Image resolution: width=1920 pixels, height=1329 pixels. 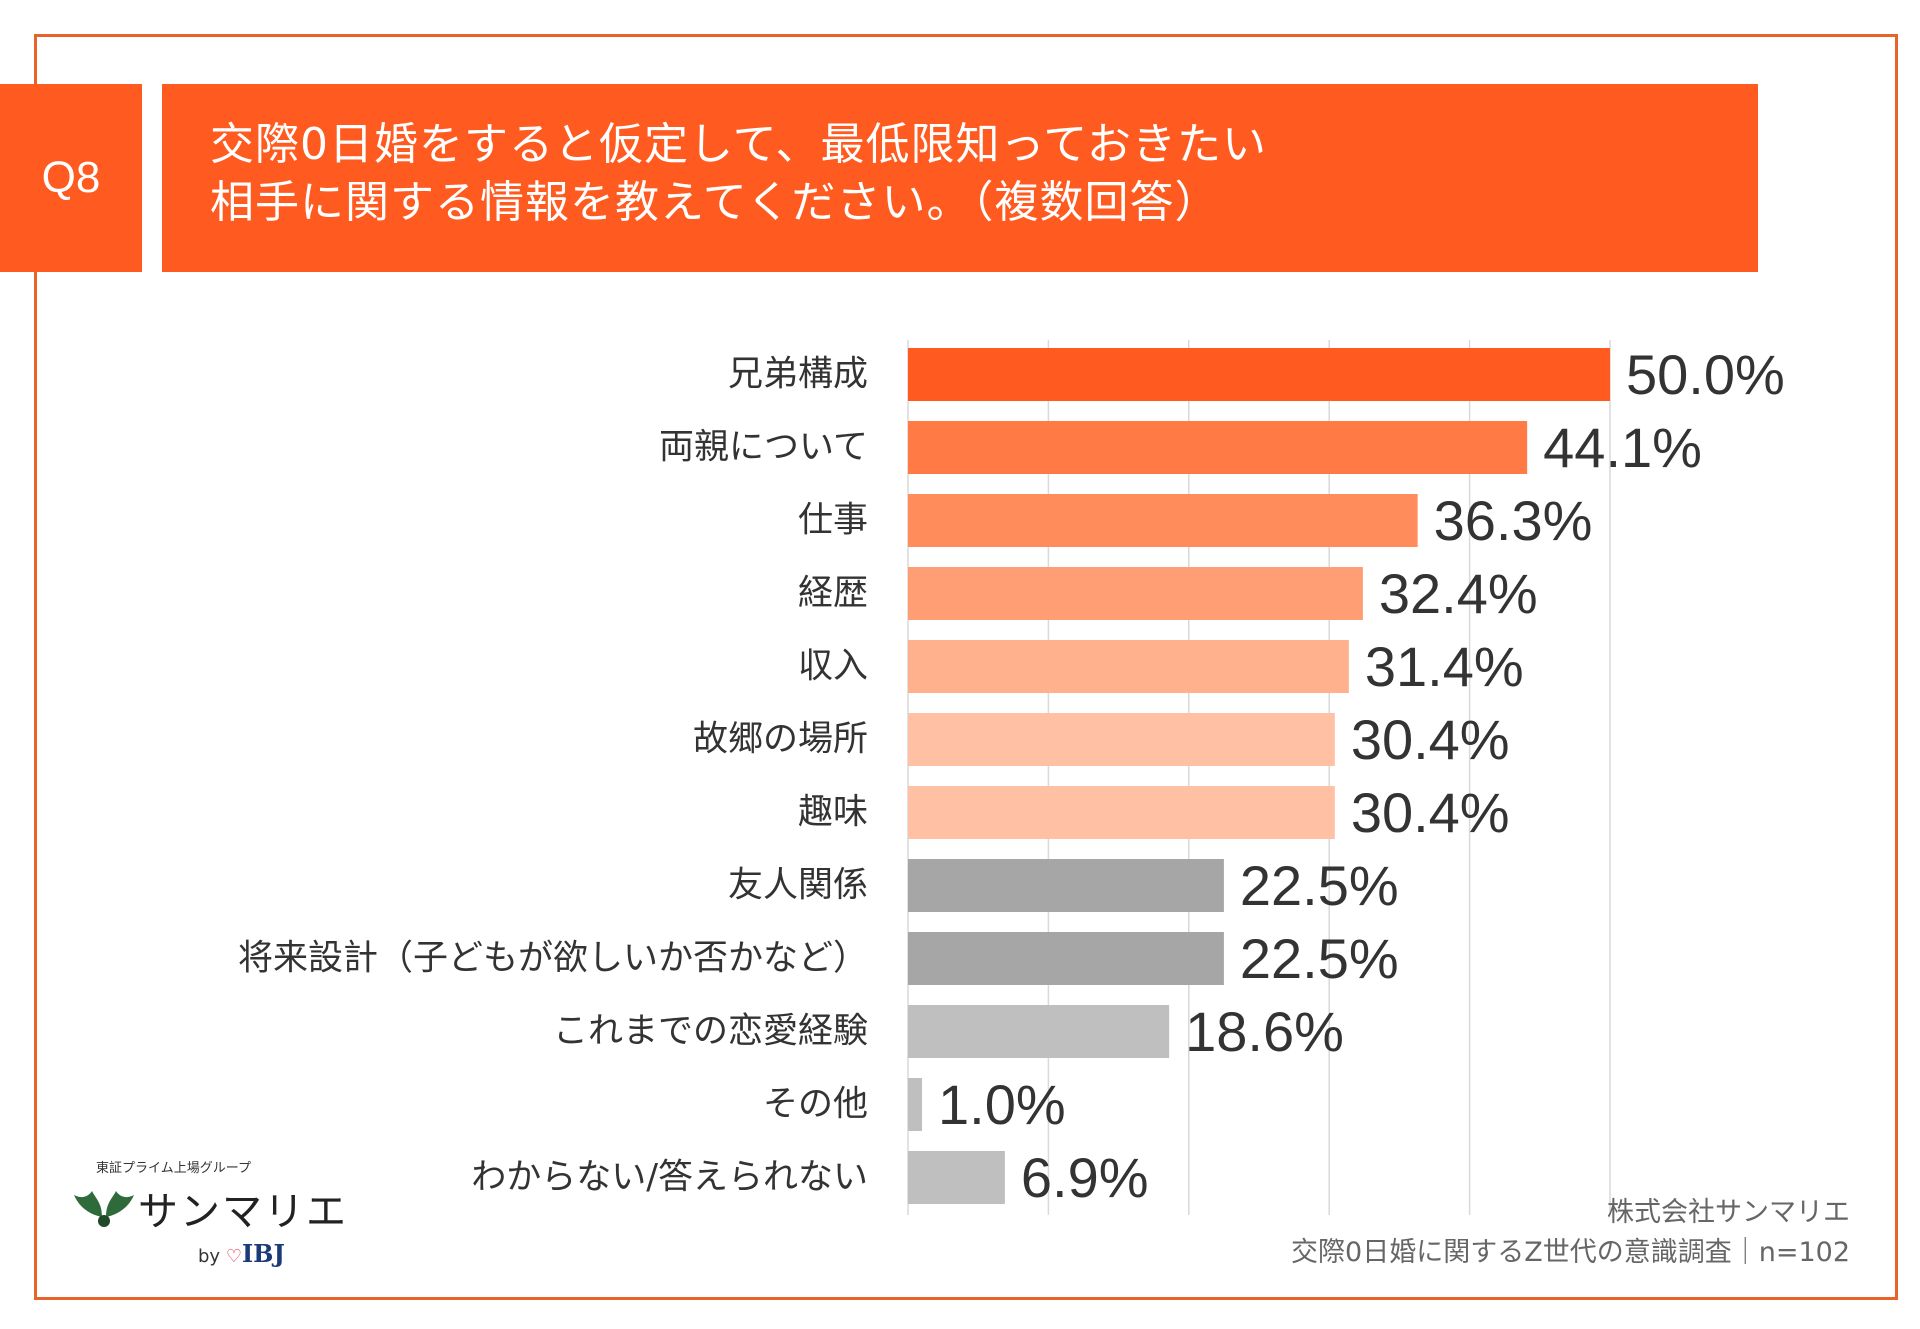 What do you see at coordinates (669, 1178) in the screenshot?
I see `category-label: わからない/答えられない` at bounding box center [669, 1178].